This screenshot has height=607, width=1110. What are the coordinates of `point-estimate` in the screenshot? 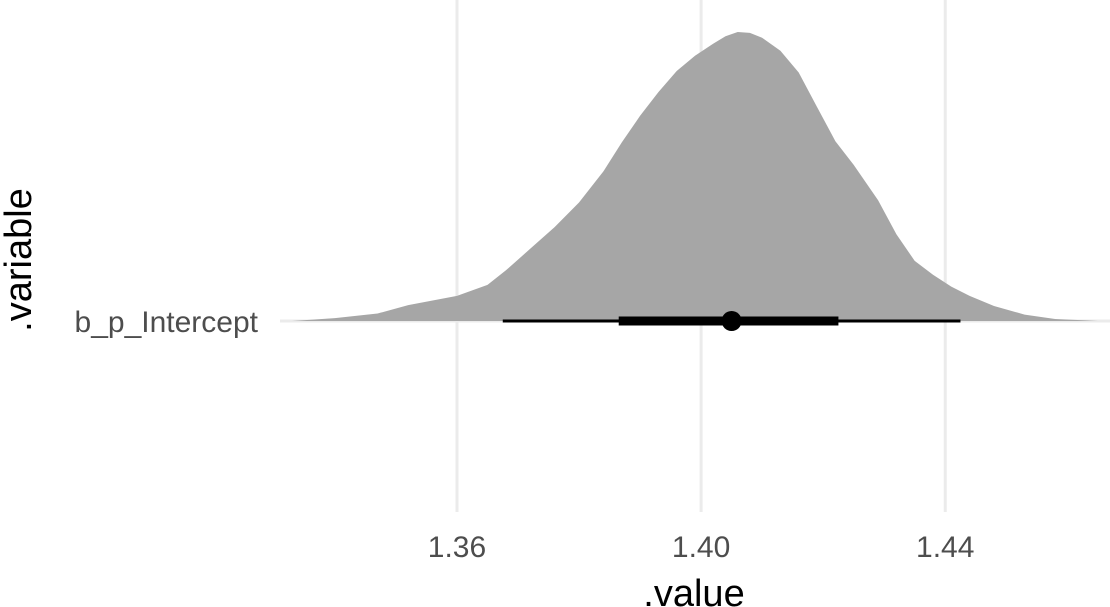 It's located at (731, 321).